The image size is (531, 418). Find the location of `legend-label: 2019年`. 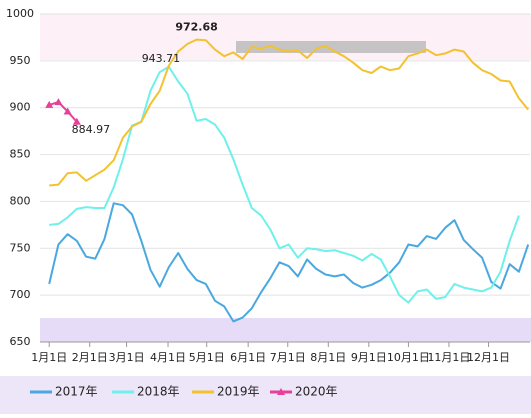

legend-label: 2019年 is located at coordinates (238, 392).